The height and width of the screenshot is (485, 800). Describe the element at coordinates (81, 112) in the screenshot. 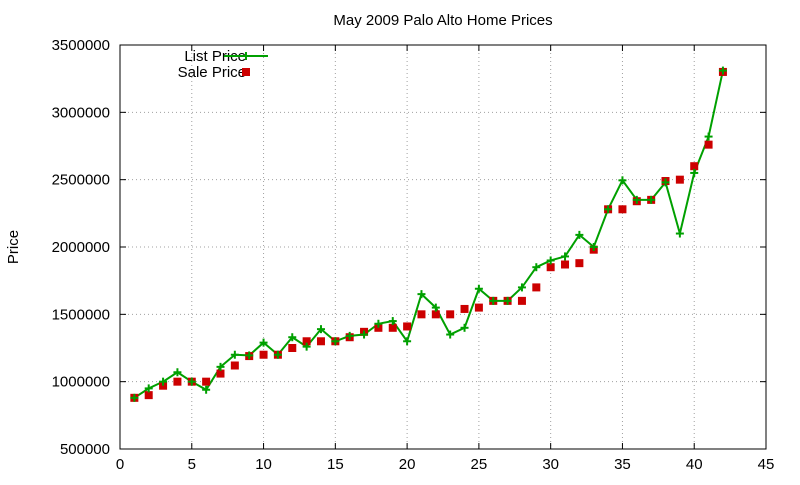

I see `y-tick-label: 3000000` at that location.